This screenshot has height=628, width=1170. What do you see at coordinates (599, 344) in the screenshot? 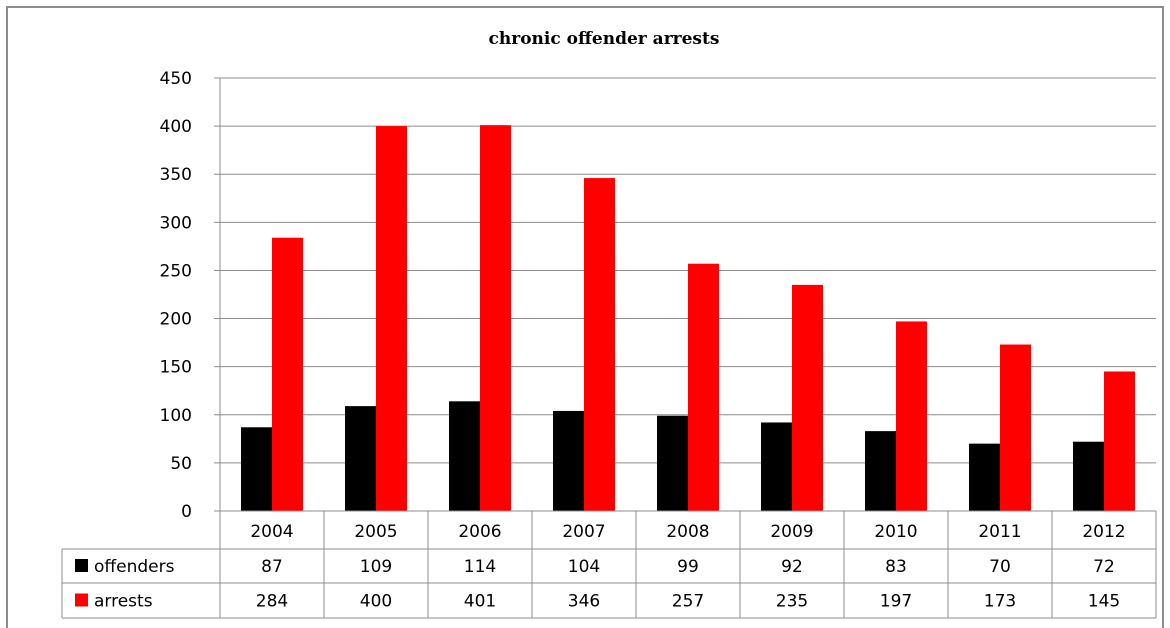
I see `bar-arrests-2007` at bounding box center [599, 344].